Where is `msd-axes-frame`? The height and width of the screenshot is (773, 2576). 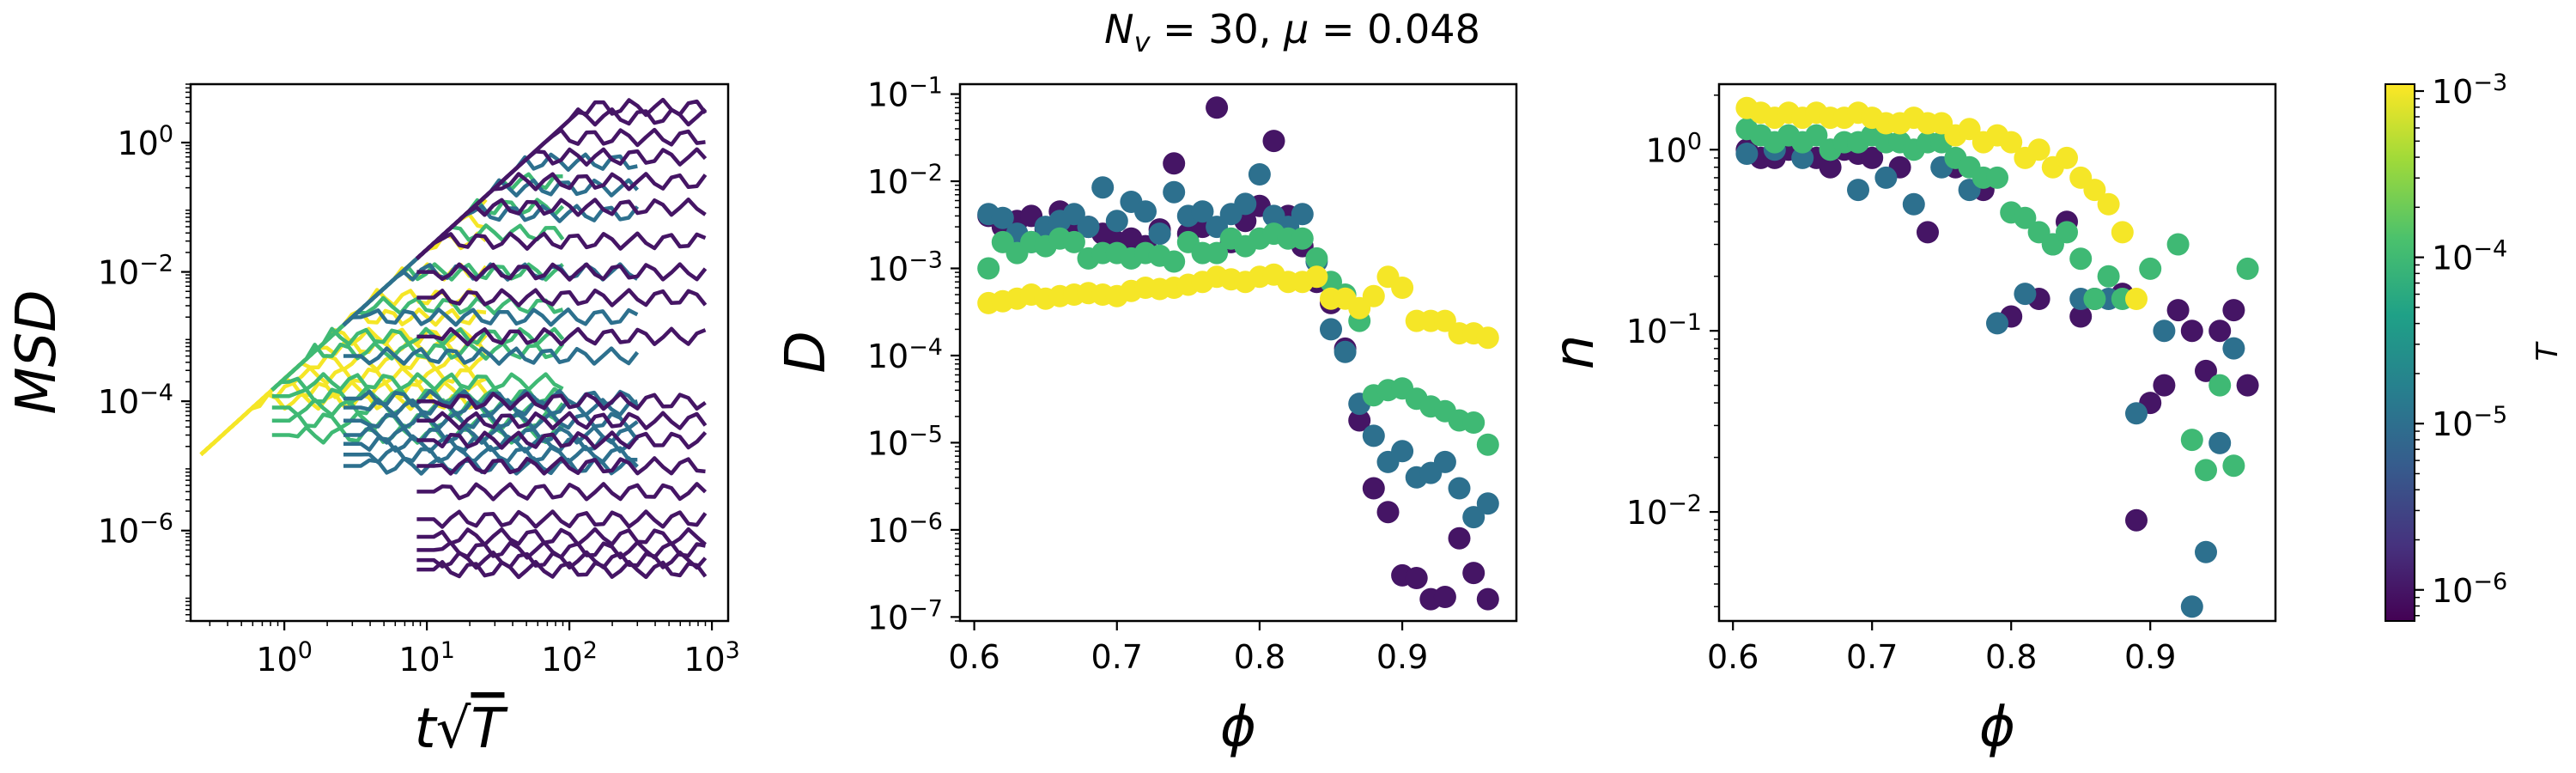 msd-axes-frame is located at coordinates (459, 352).